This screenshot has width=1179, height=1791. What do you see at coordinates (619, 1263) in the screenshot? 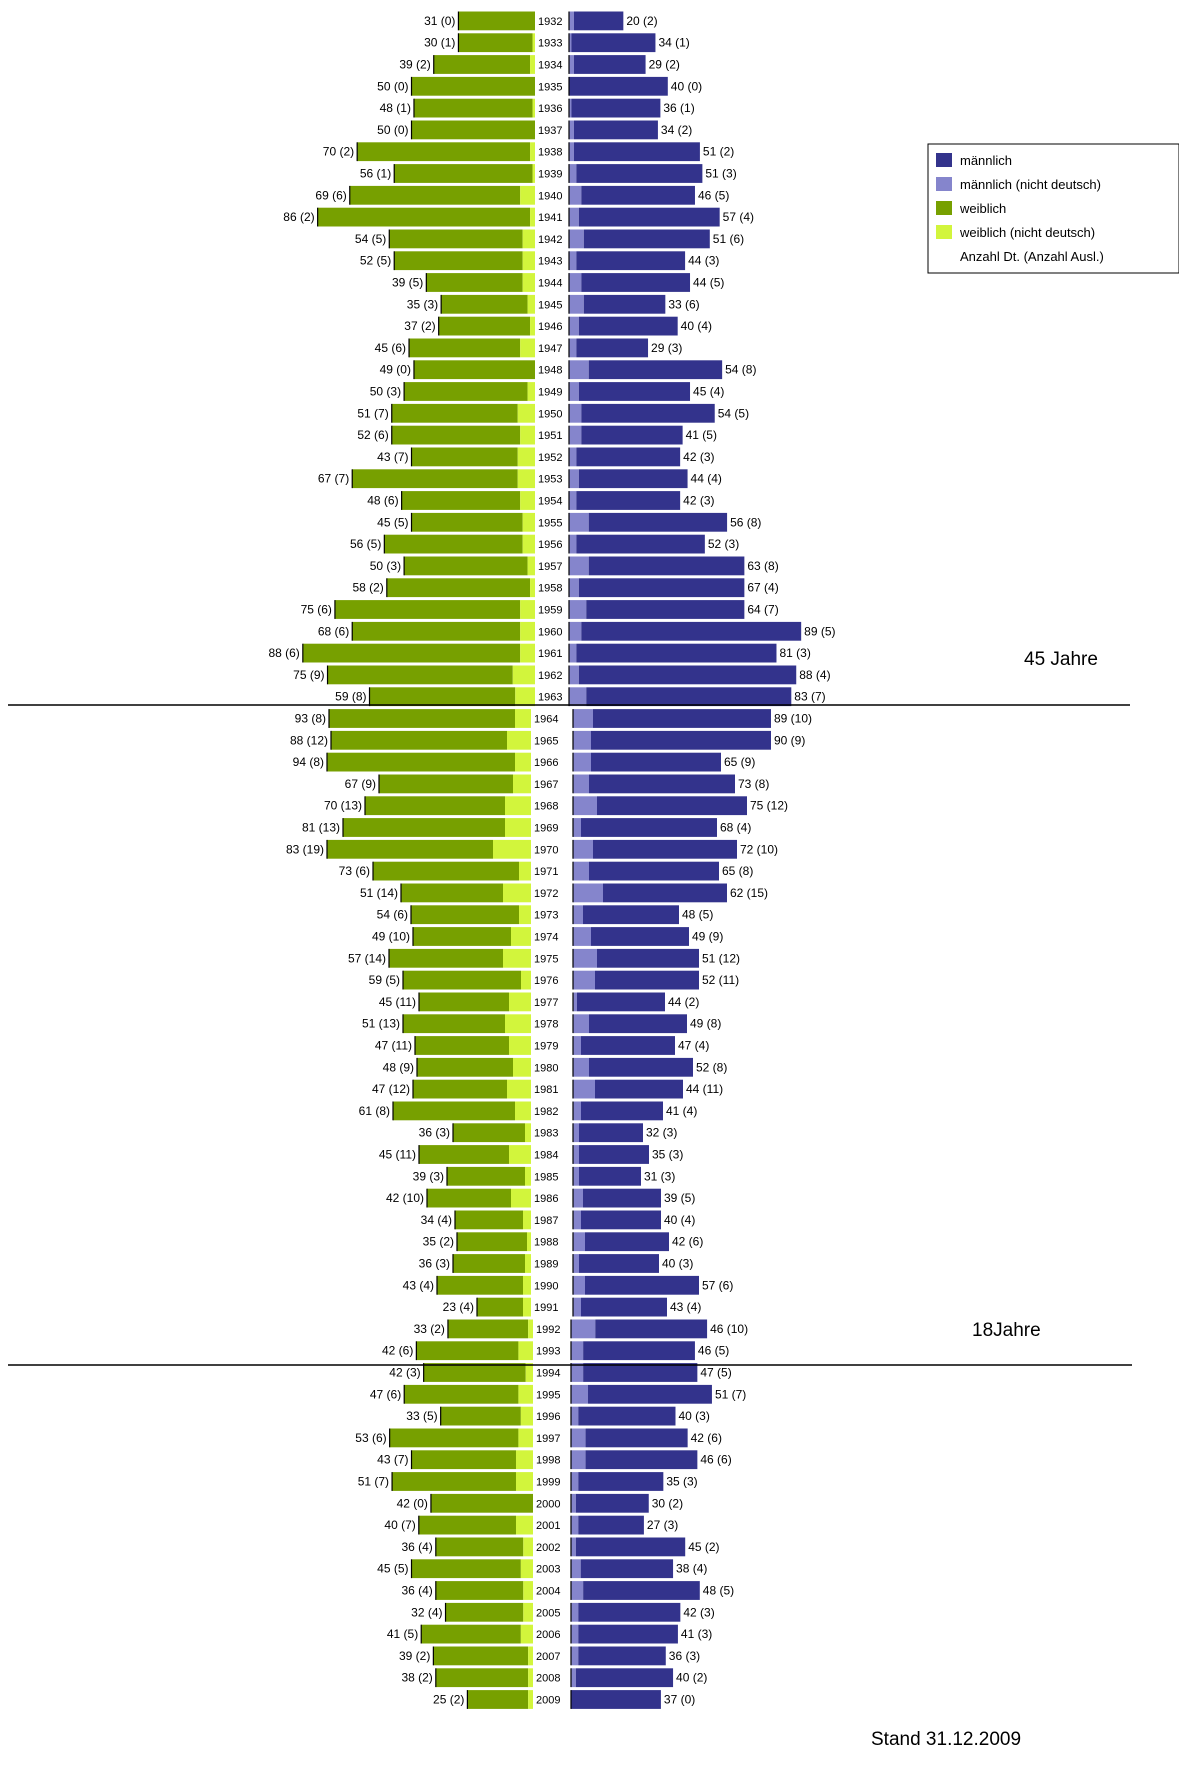
I see `bar-male-1989` at bounding box center [619, 1263].